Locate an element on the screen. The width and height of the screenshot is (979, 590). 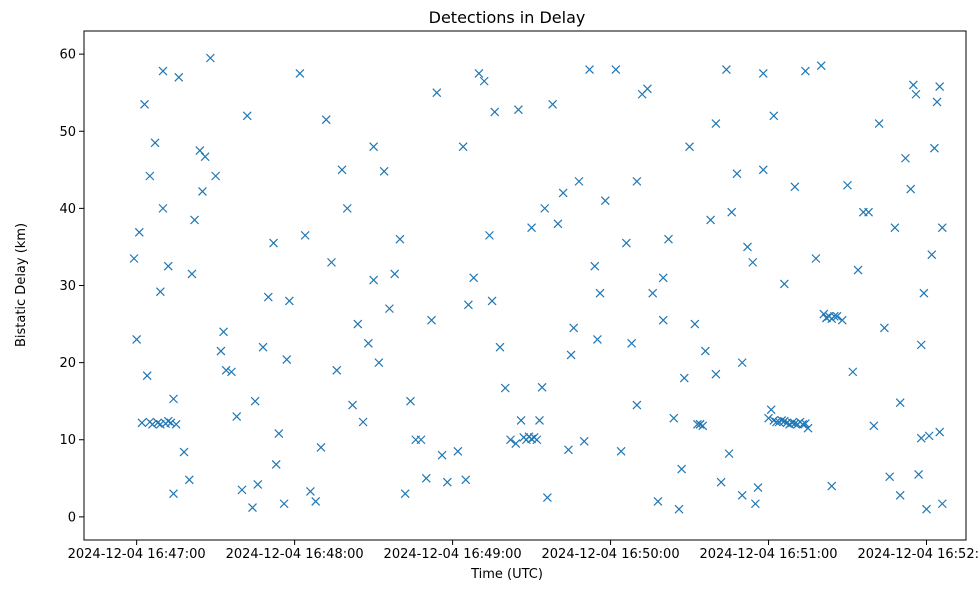
x-tick-label: 2024-12-04 16:50:00 is located at coordinates (611, 554).